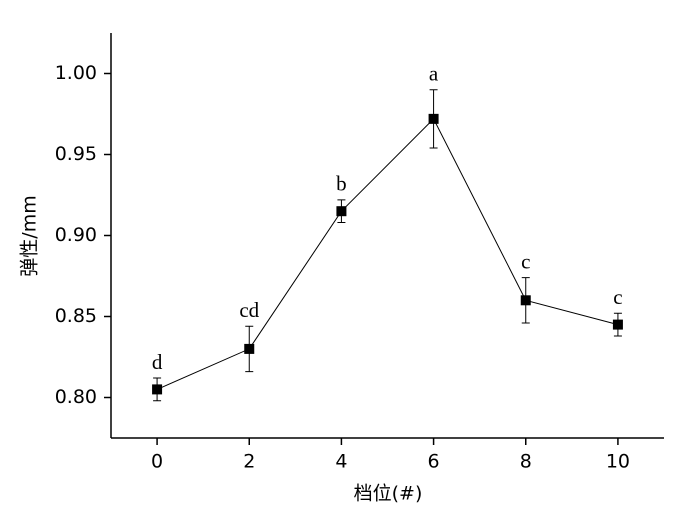 The image size is (700, 525). Describe the element at coordinates (249, 462) in the screenshot. I see `x-tick-label: 2` at that location.